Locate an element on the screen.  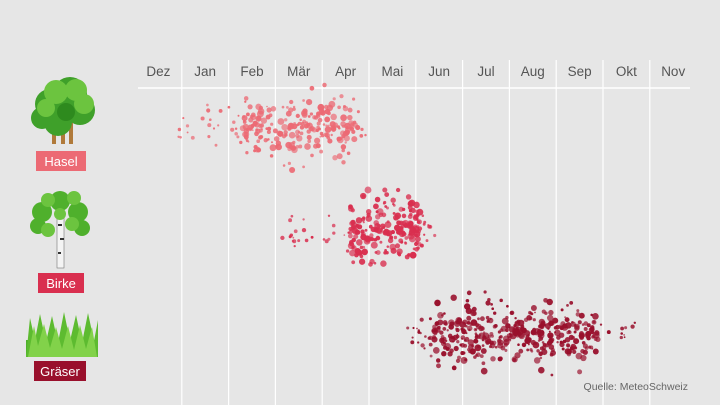
month-label: Jan is located at coordinates (205, 71).